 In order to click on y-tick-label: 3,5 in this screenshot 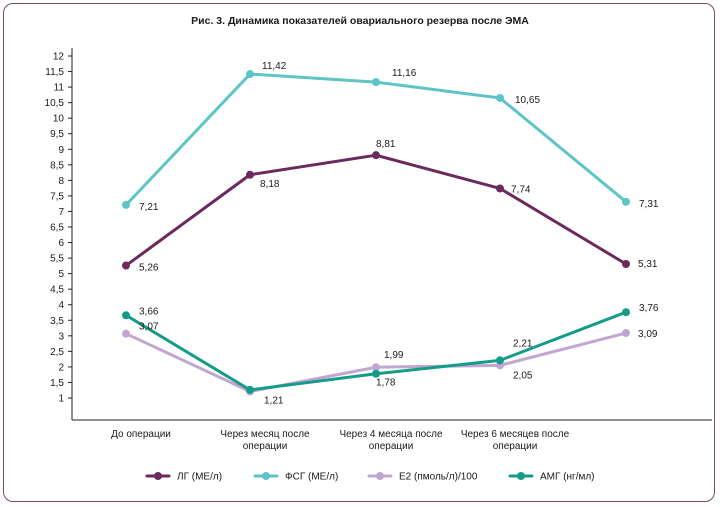, I will do `click(57, 321)`.